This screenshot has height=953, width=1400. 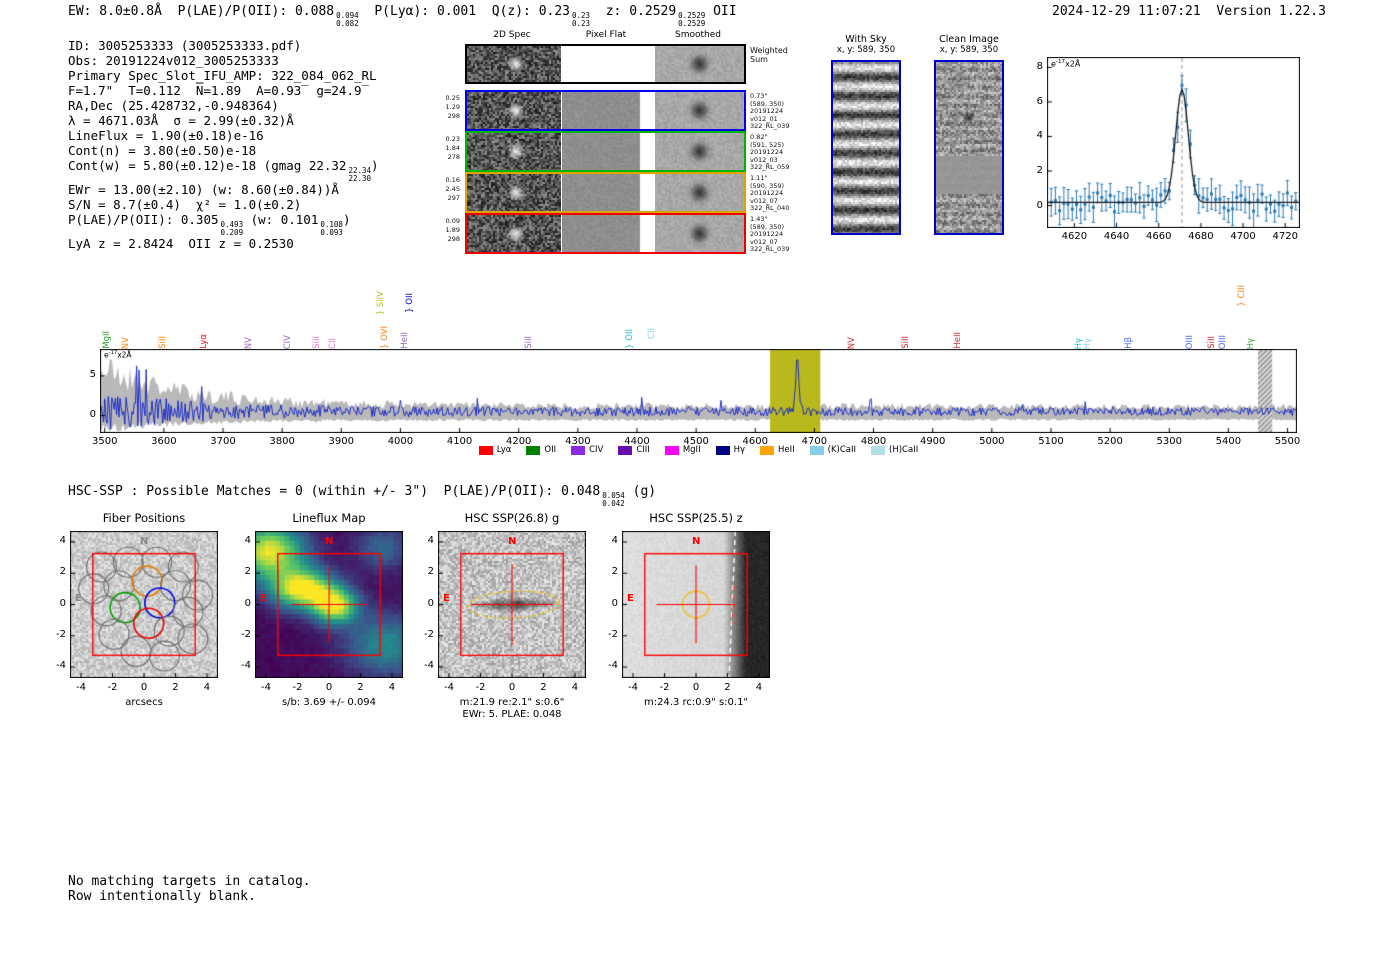 I want to click on info-line: EWr = 13.00(±2.10) (w: 8.60(±0.84))Å, so click(x=223, y=189).